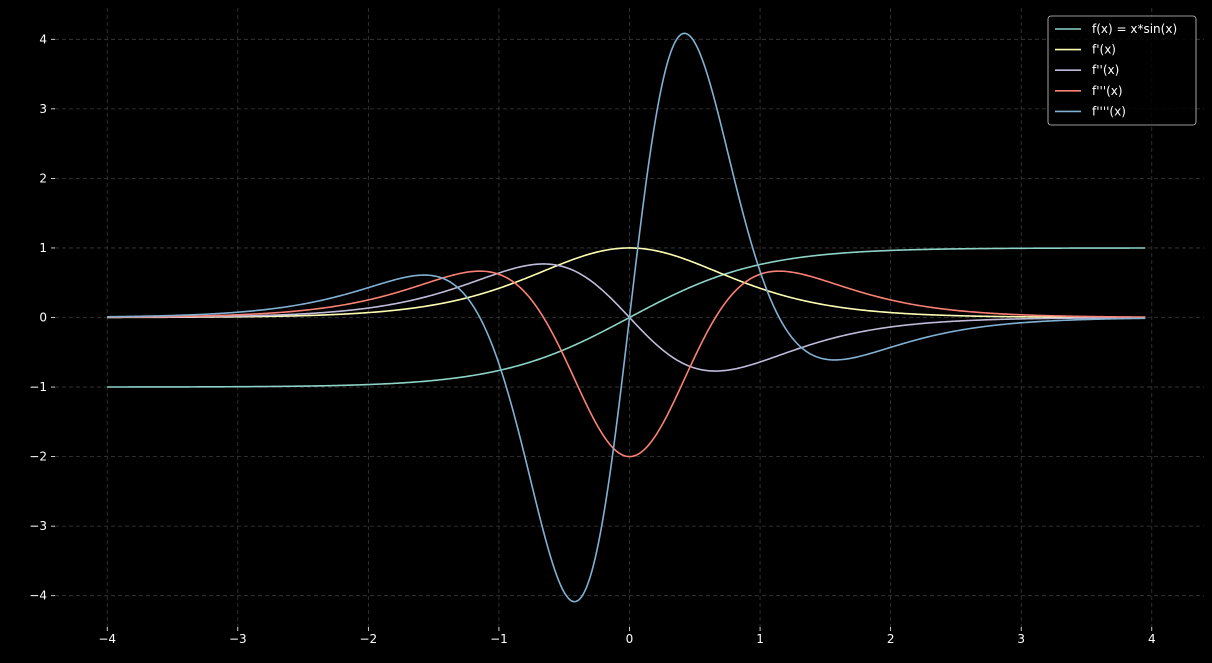 The image size is (1212, 663). Describe the element at coordinates (38, 457) in the screenshot. I see `y-tick-label: −2` at that location.